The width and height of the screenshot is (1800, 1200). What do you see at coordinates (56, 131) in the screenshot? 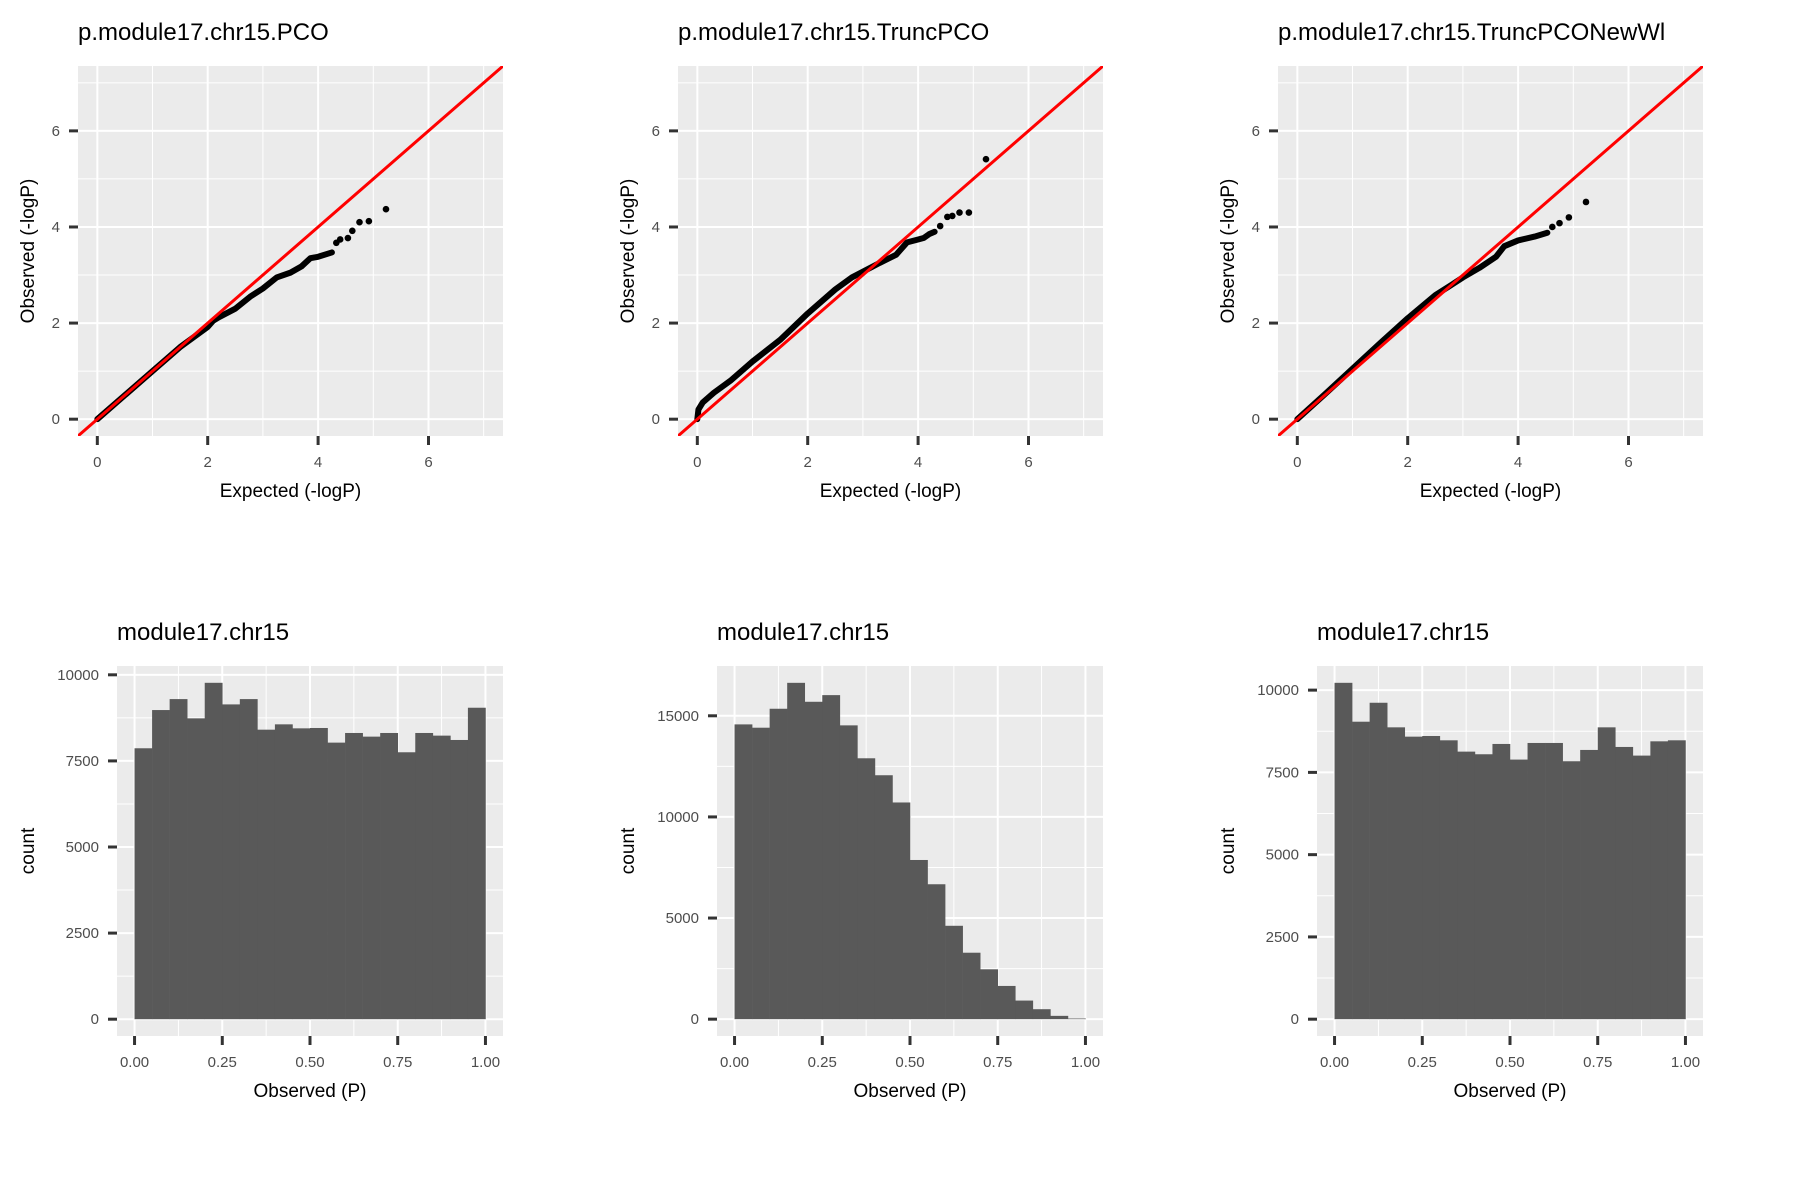
I see `y-tick-label: 6` at bounding box center [56, 131].